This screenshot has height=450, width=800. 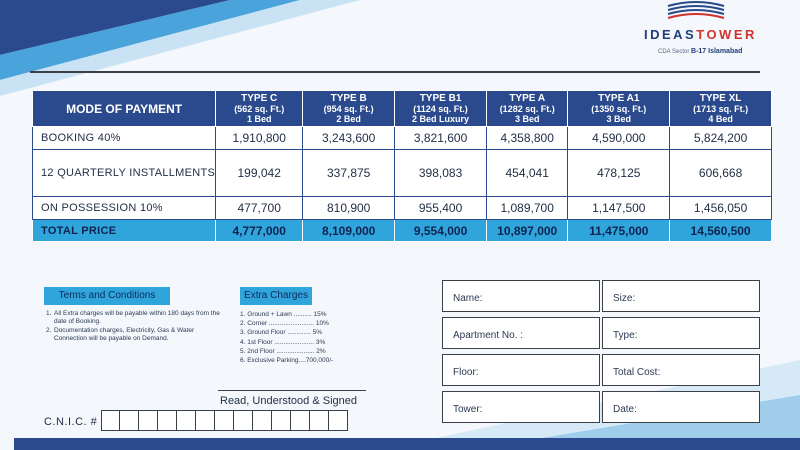 I want to click on brand-sub-location: B-17 Islamabad, so click(x=717, y=51).